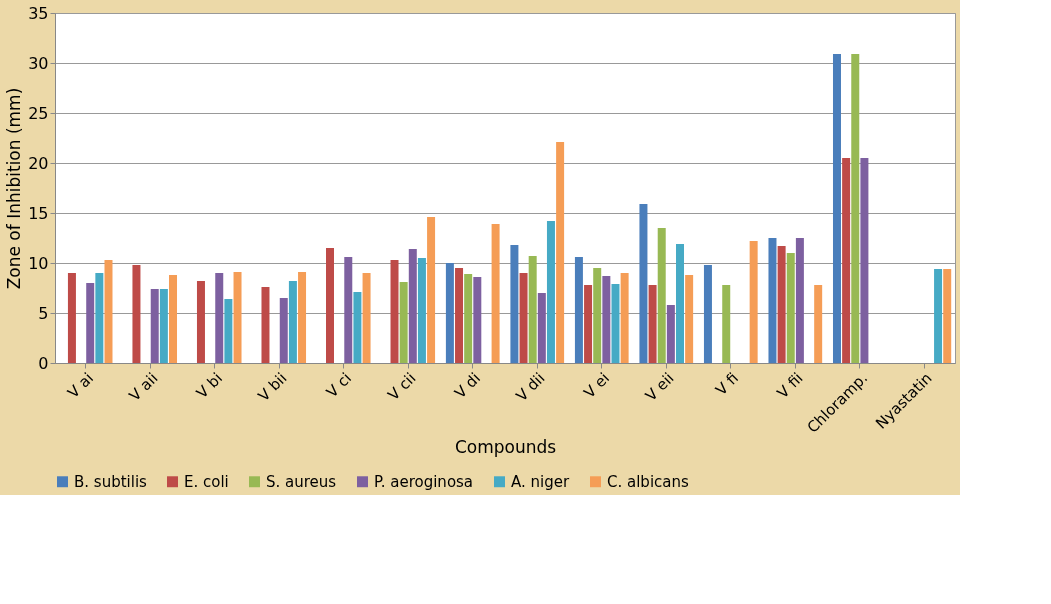 Image resolution: width=1051 pixels, height=604 pixels. I want to click on x-tick-label: V ai, so click(80, 385).